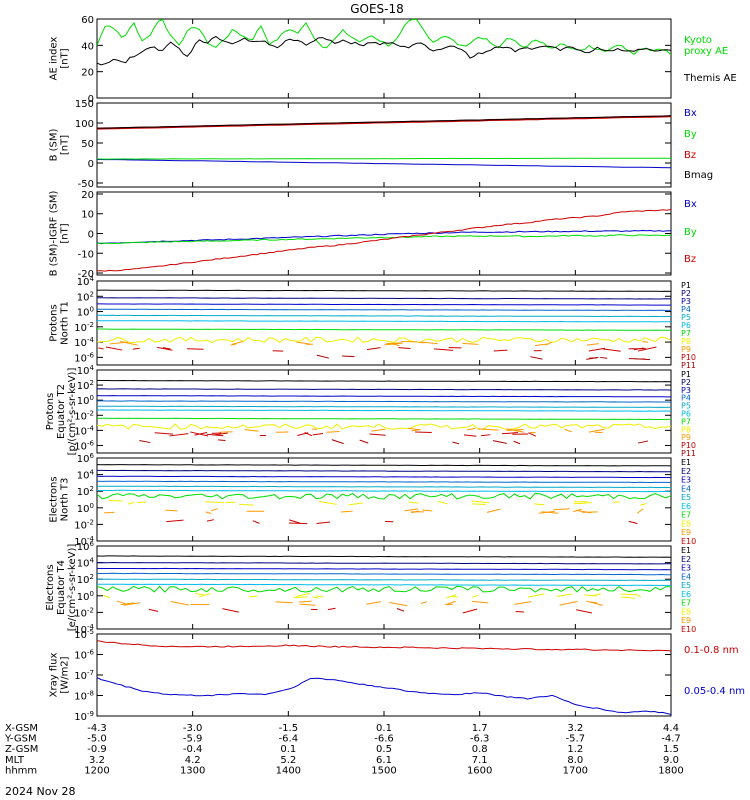  I want to click on y-axis-label: North T3, so click(65, 500).